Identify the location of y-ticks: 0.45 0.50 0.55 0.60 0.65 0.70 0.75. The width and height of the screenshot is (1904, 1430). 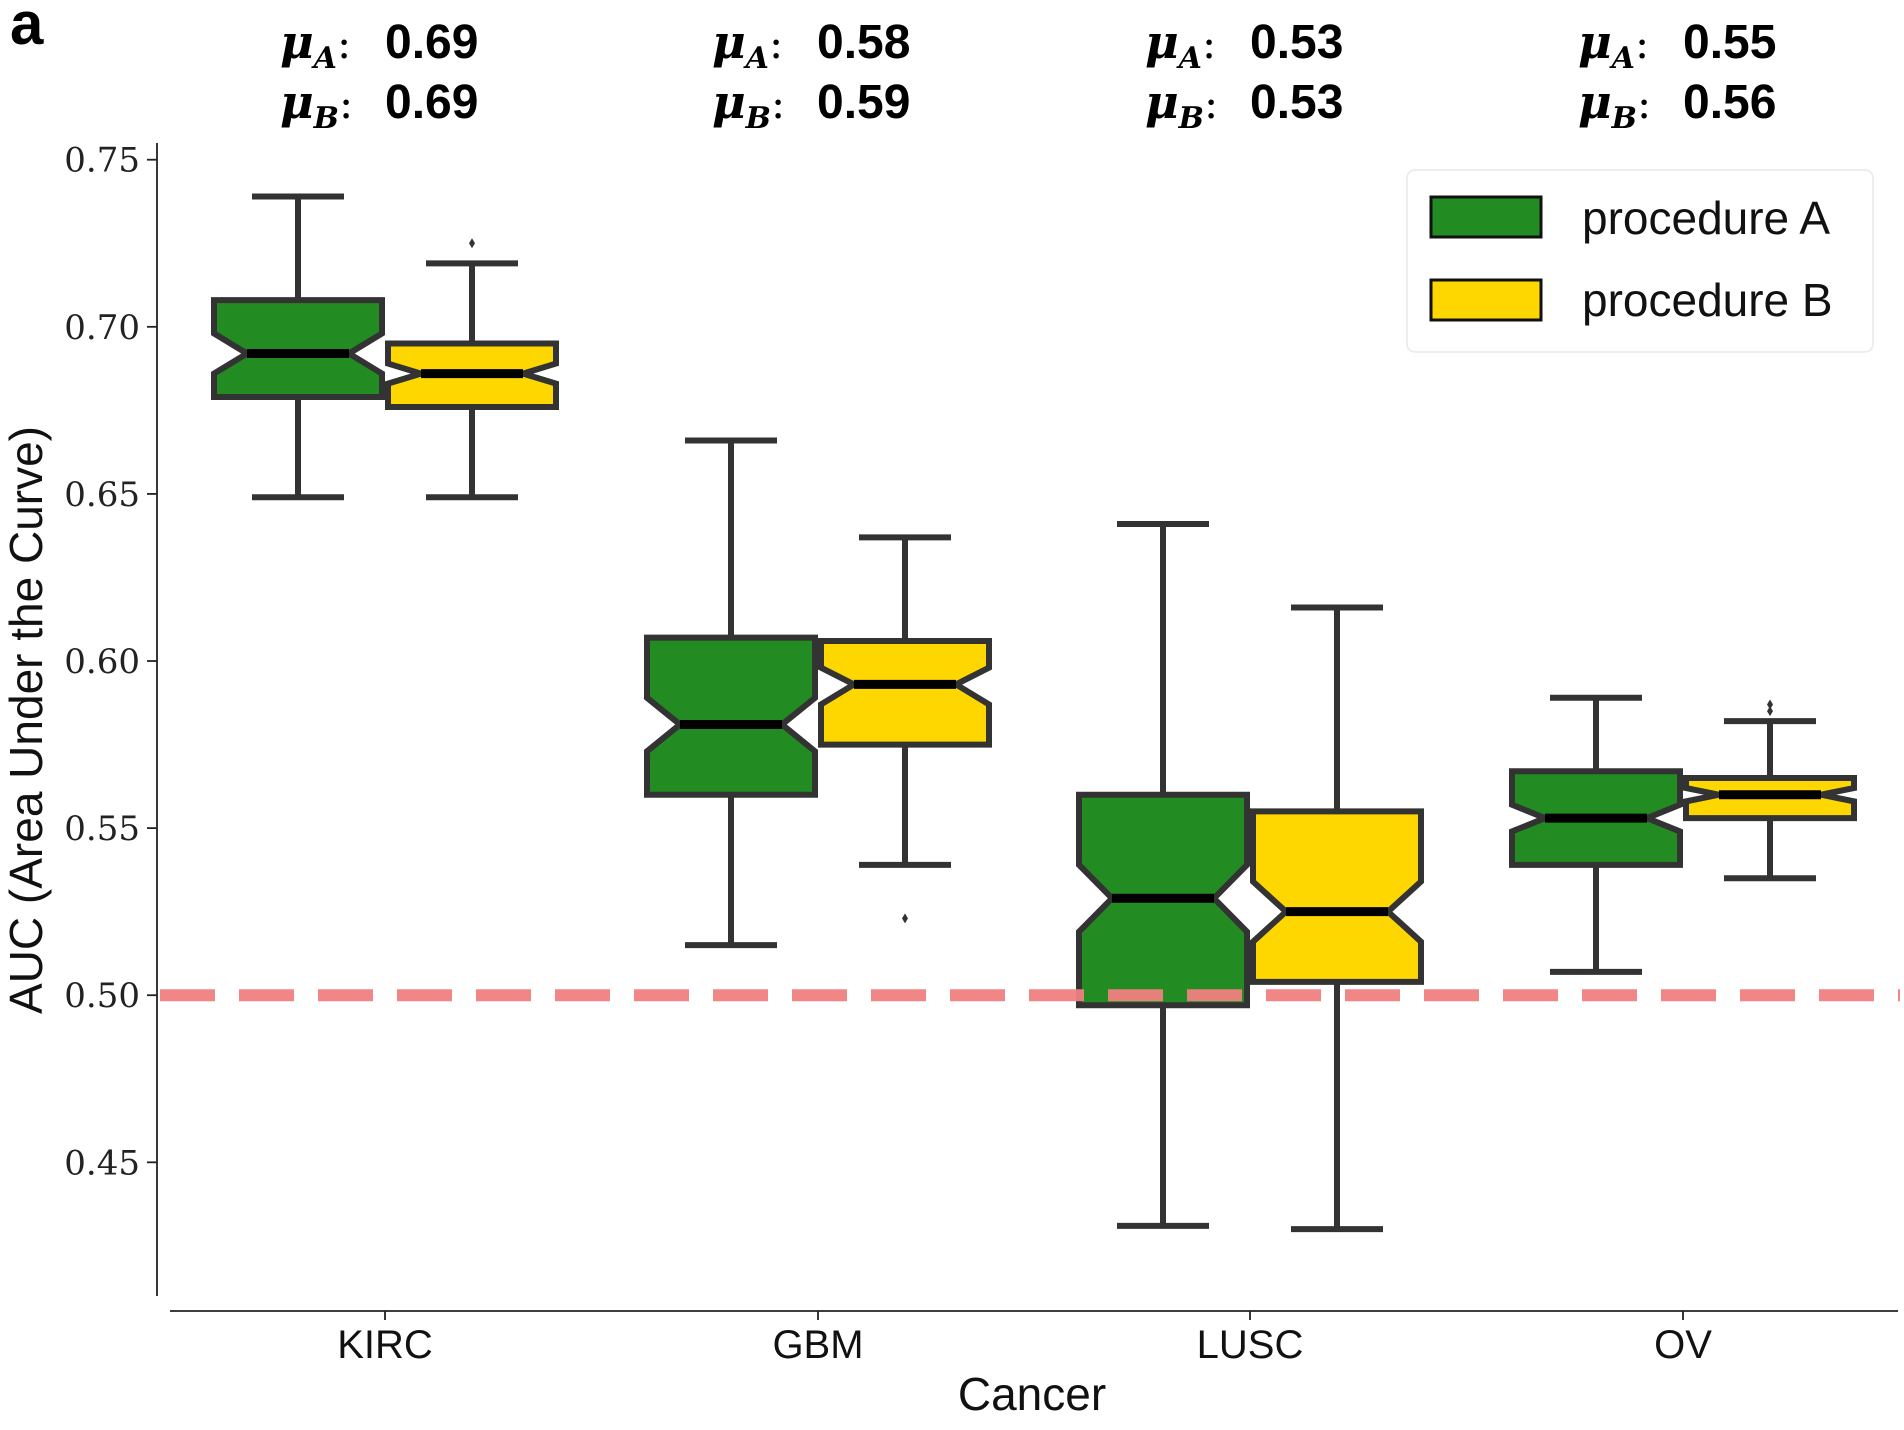
(110, 662).